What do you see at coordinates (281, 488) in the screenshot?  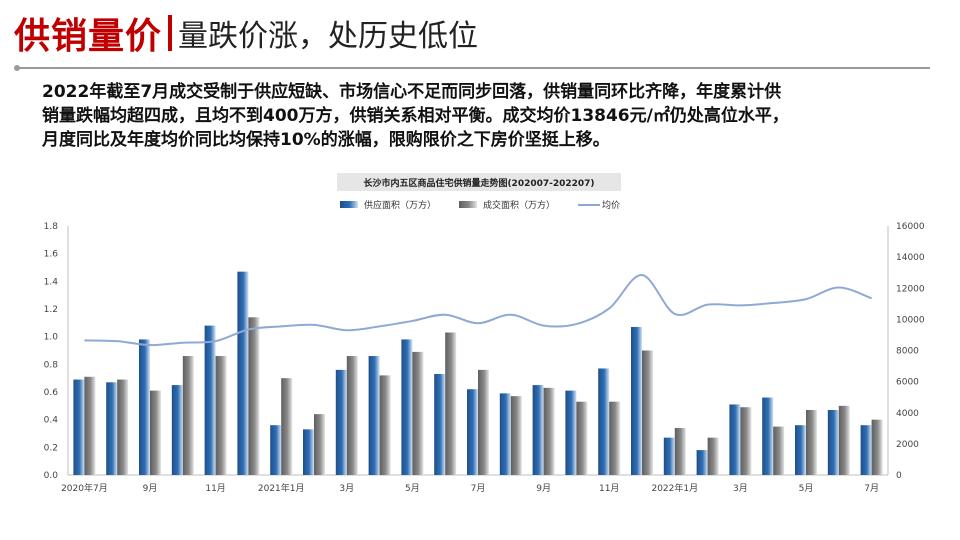 I see `x-tick-label: 2021年1月` at bounding box center [281, 488].